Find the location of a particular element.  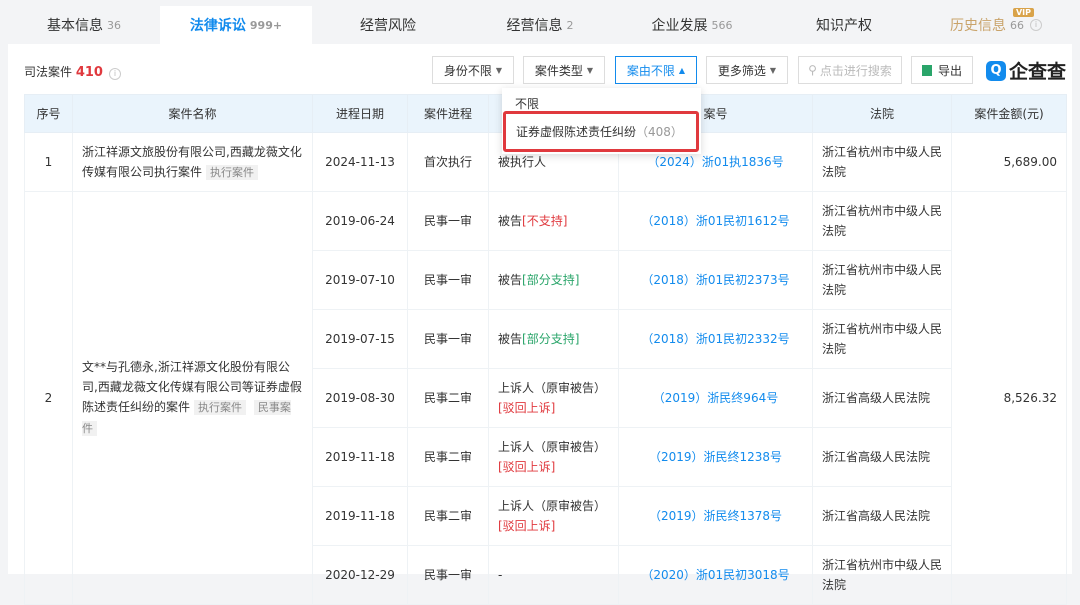

tab-6: 历史信息 66 VIP i is located at coordinates (996, 25).